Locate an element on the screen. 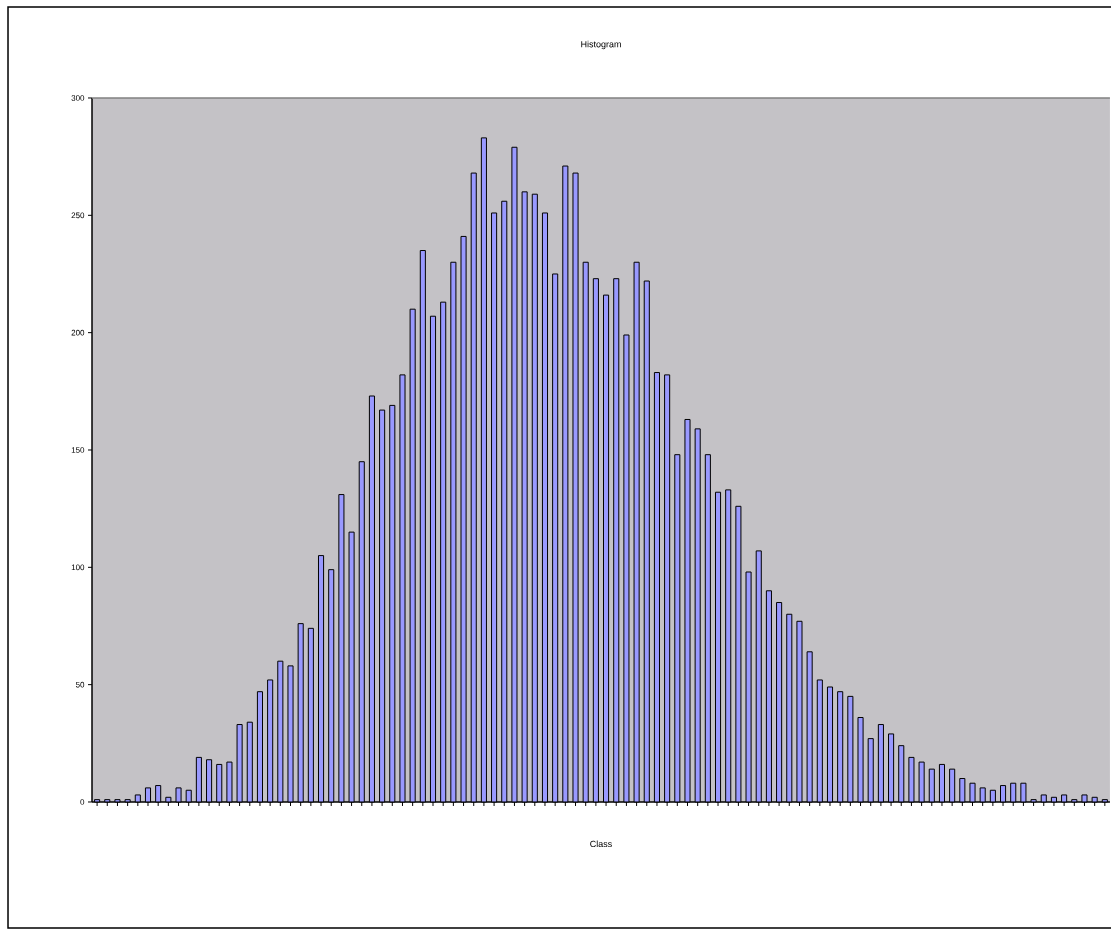  chart-title: Histogram is located at coordinates (601, 45).